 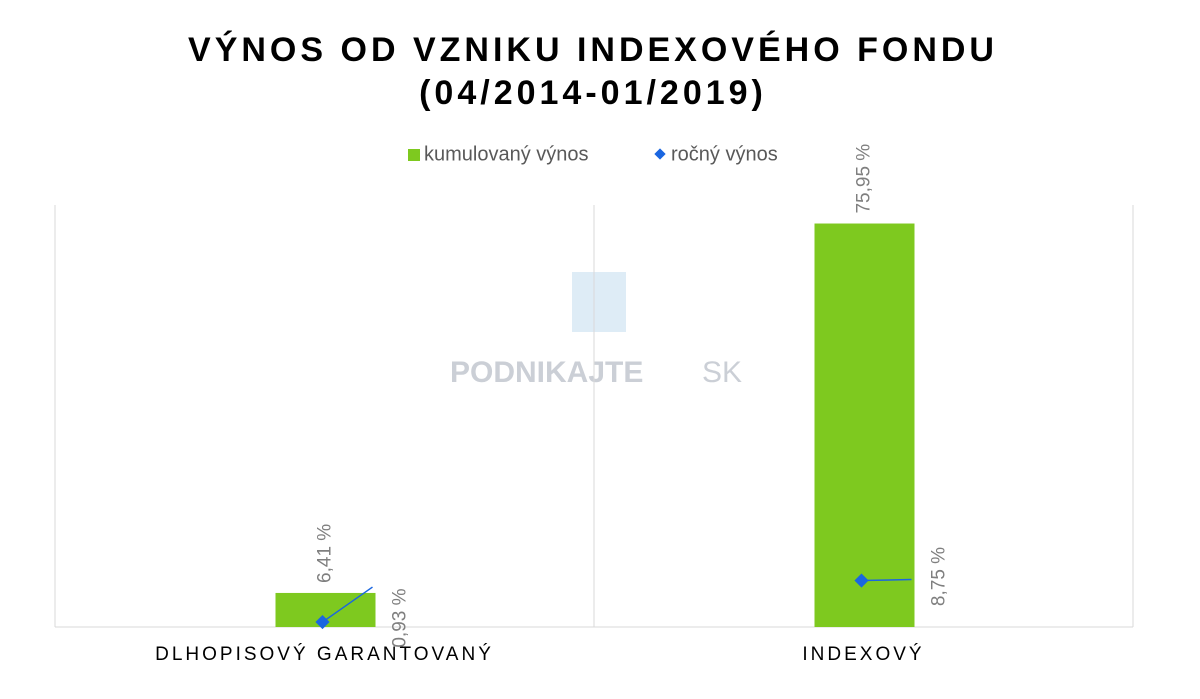 What do you see at coordinates (593, 50) in the screenshot?
I see `chart-title: VÝNOS OD VZNIKU INDEXOVÉHO FONDU` at bounding box center [593, 50].